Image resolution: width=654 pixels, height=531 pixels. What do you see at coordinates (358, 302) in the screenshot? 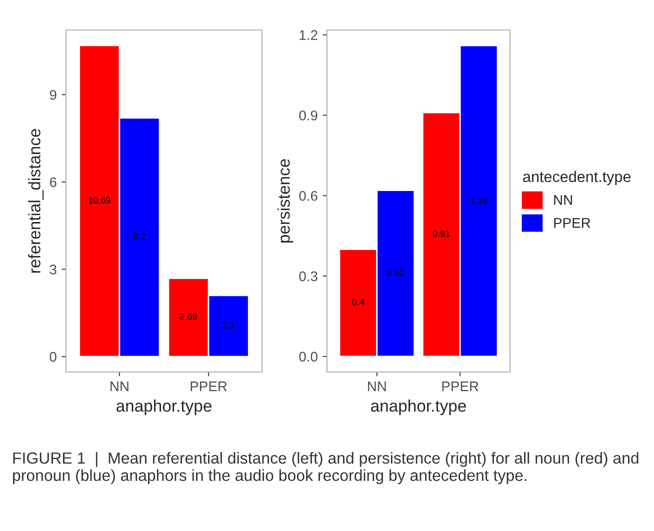
I see `data-label: 0.4` at bounding box center [358, 302].